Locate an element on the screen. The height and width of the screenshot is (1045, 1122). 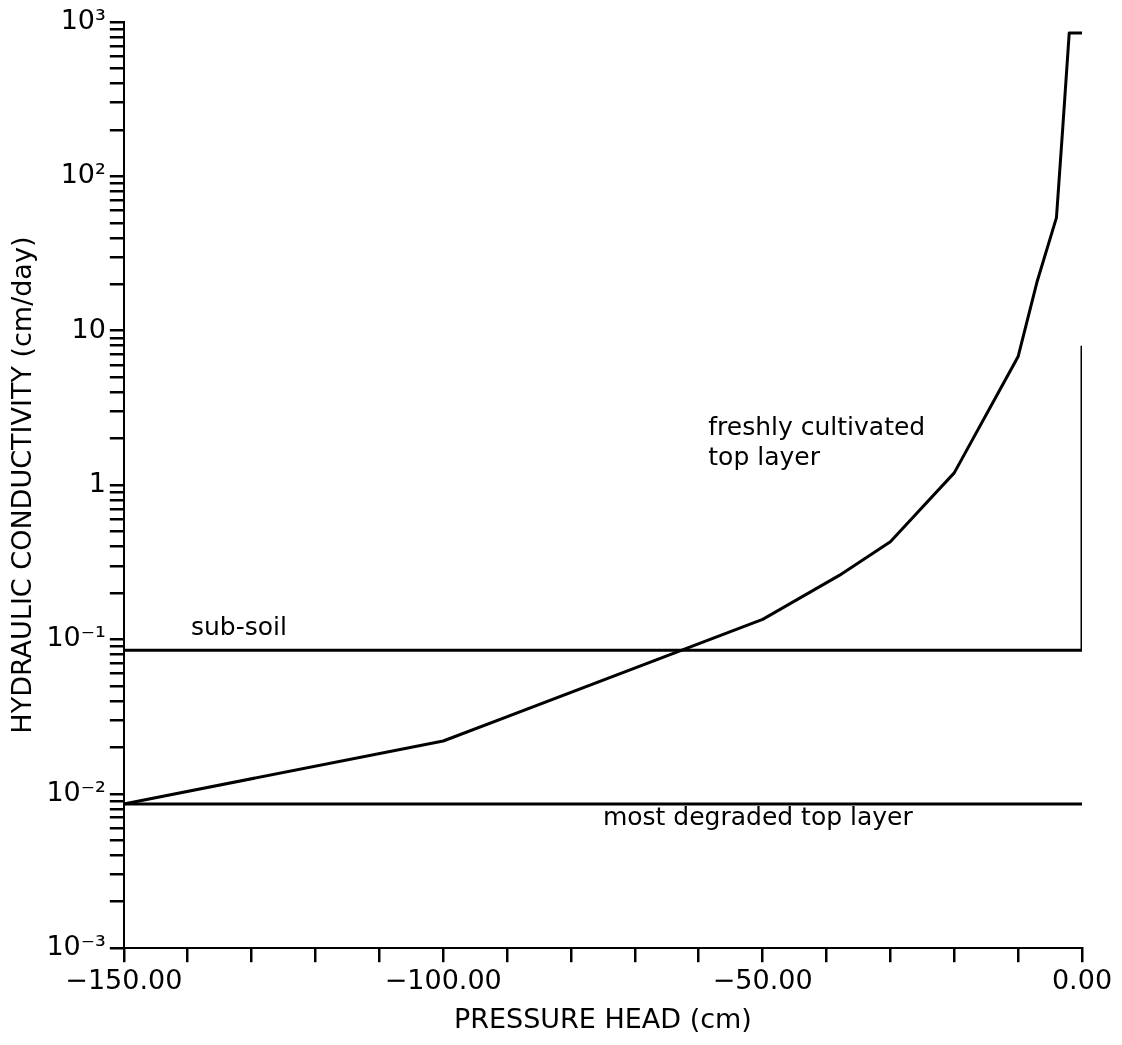
x-axis-title: PRESSURE HEAD (cm) is located at coordinates (602, 1018).